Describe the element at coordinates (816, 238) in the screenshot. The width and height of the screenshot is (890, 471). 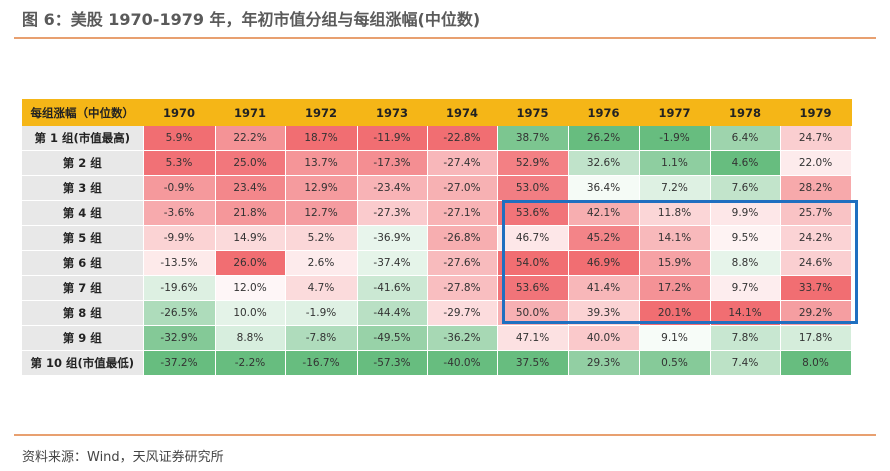
I see `heatmap-cell: 24.2%` at that location.